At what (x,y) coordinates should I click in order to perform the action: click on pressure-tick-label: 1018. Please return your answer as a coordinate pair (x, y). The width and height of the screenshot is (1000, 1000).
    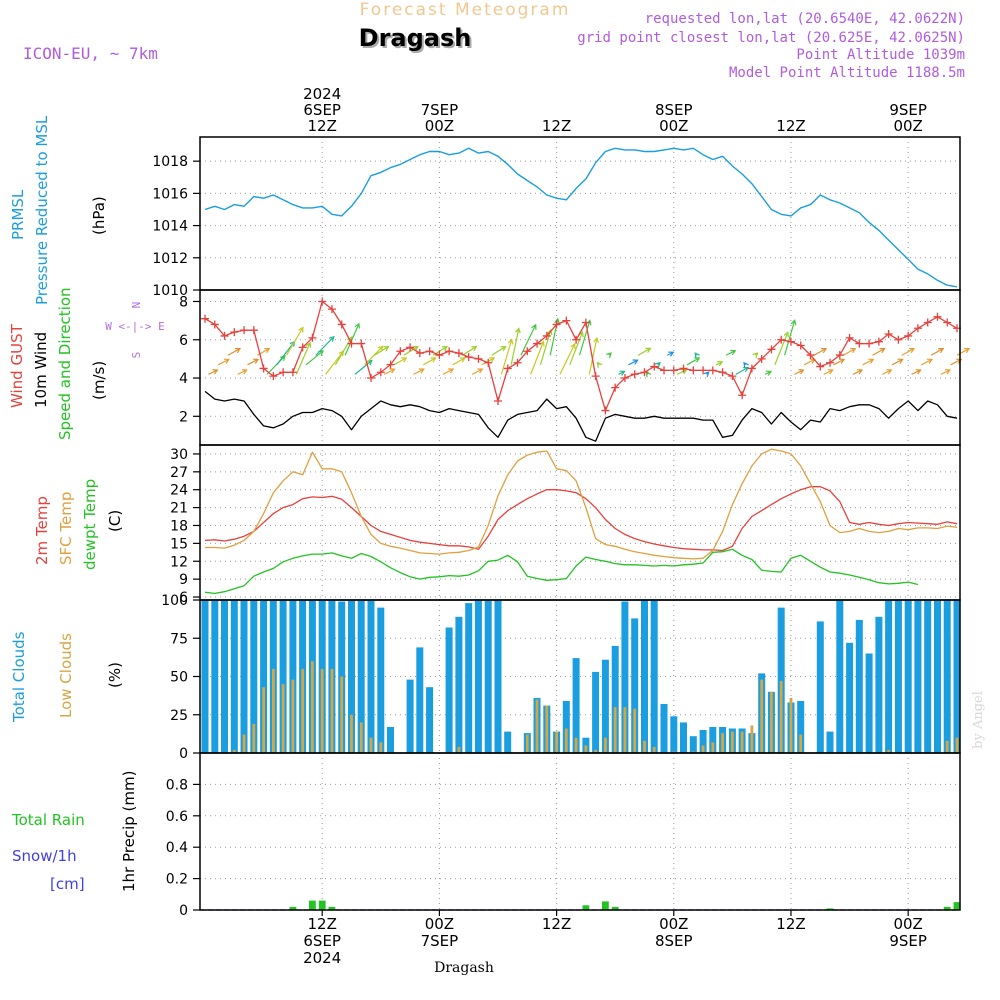
    Looking at the image, I should click on (170, 162).